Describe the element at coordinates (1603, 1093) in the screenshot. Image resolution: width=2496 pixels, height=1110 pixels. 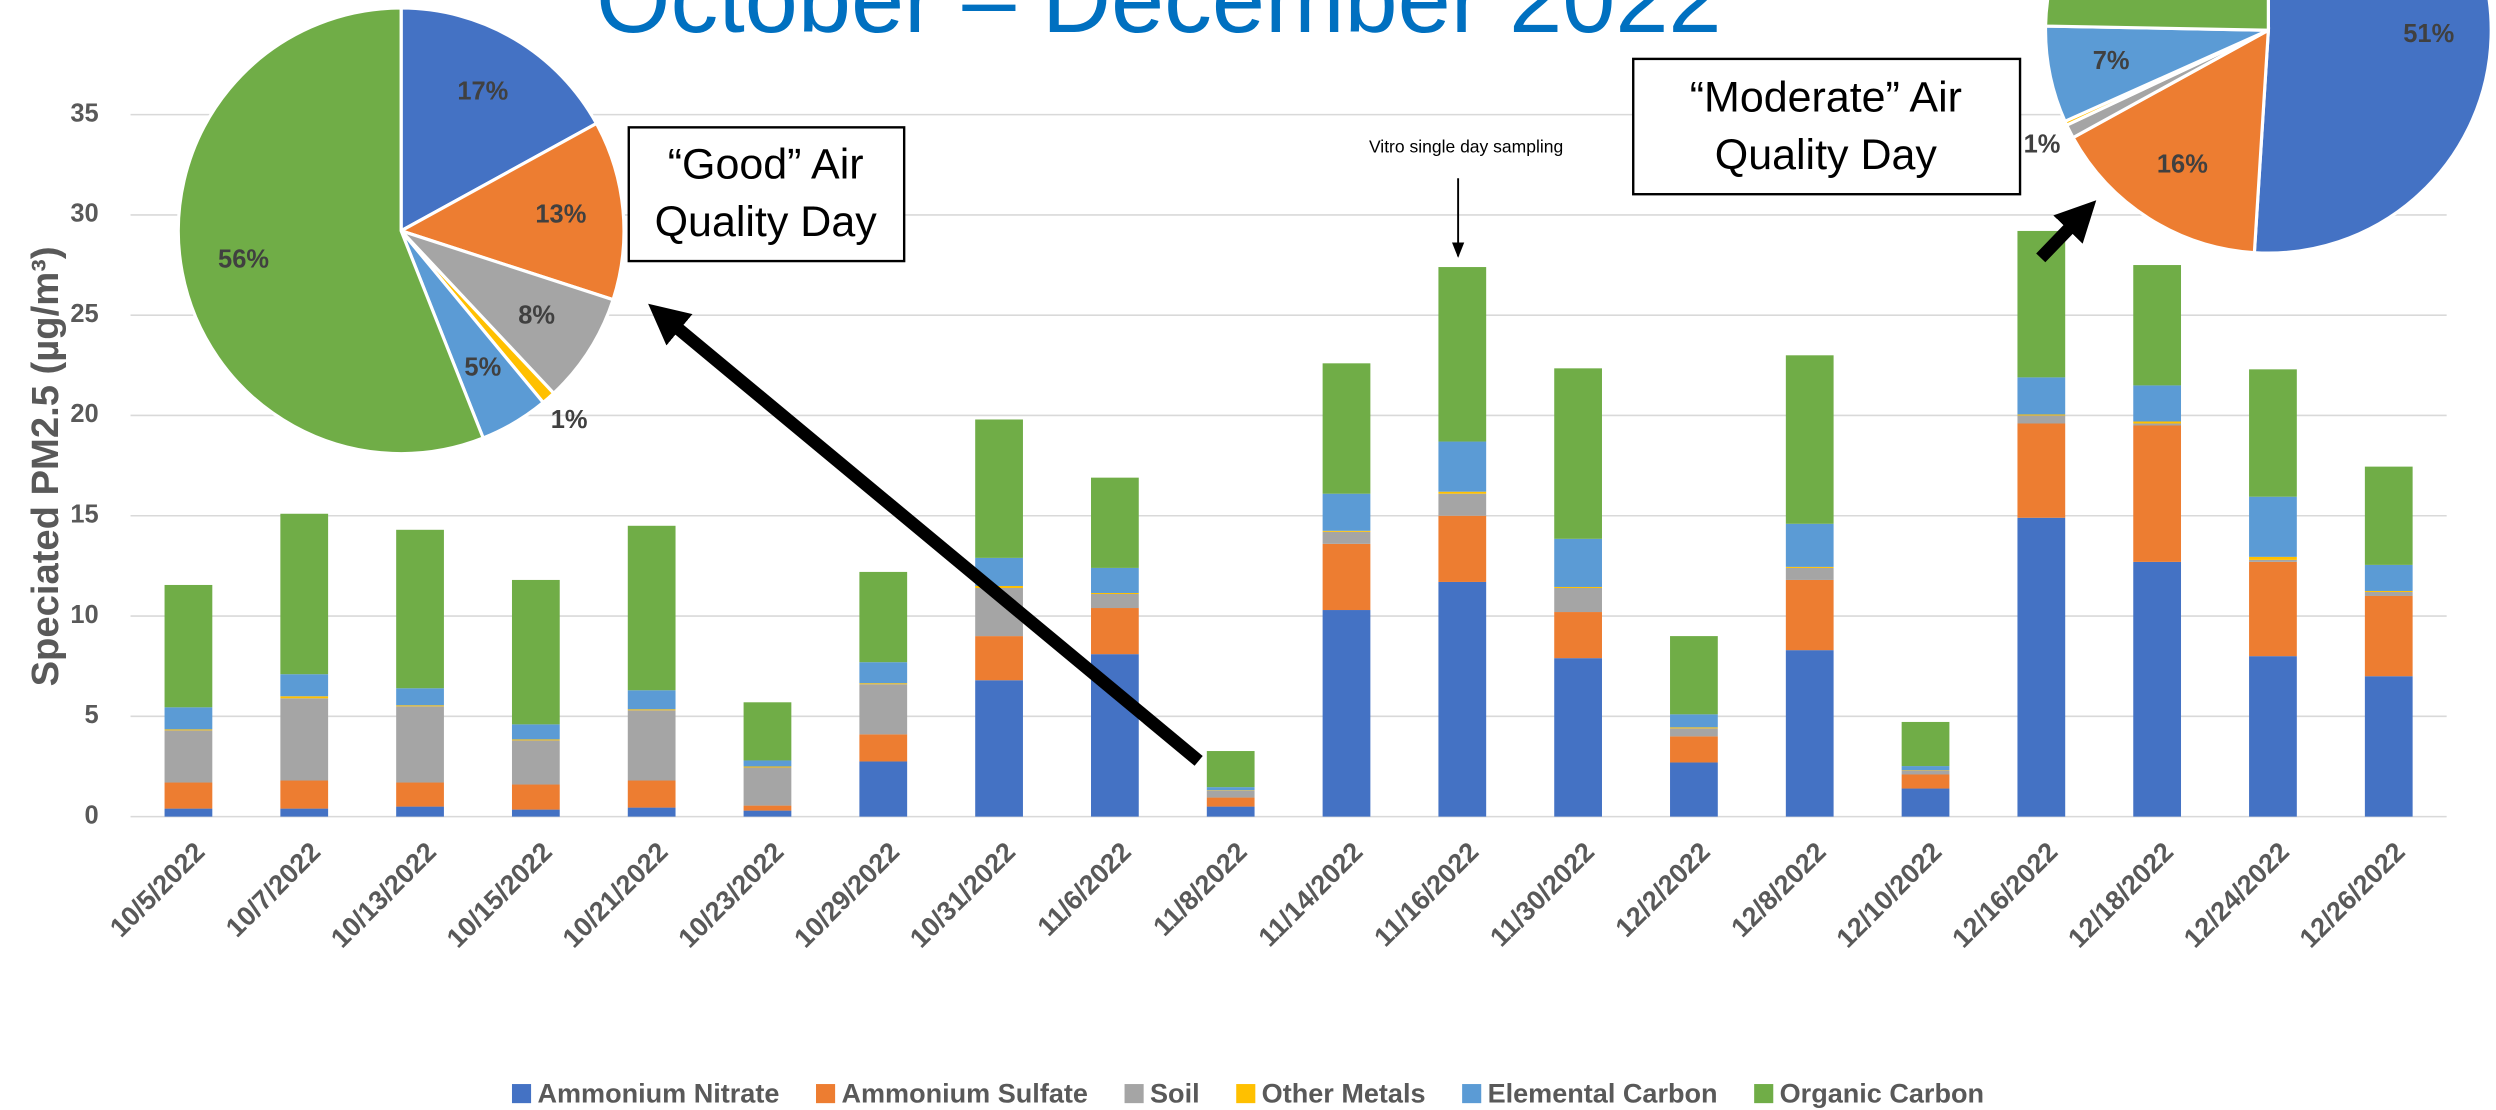
I see `legend-label: Elemental Carbon` at that location.